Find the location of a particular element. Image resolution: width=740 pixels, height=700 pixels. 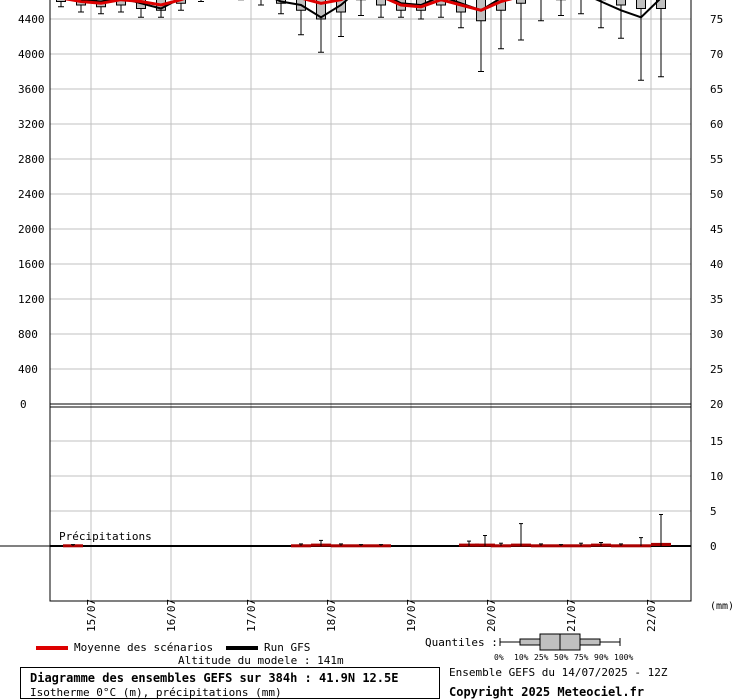

x-tick: 18/07 is located at coordinates (331, 615).